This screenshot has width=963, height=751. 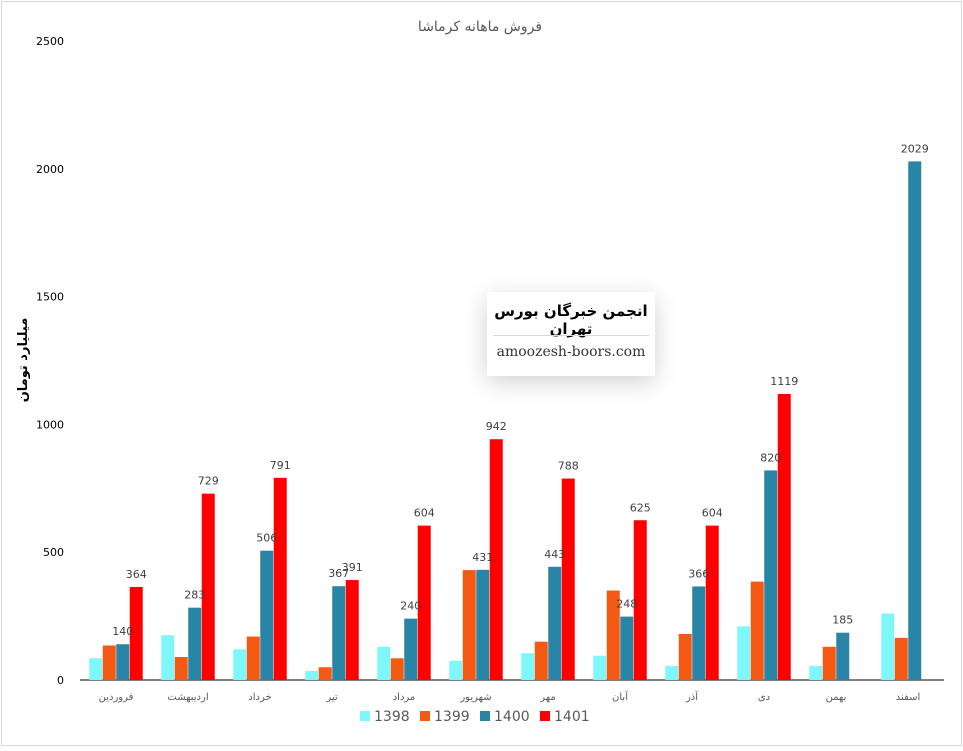 I want to click on y-tick-label: 2500, so click(x=50, y=41).